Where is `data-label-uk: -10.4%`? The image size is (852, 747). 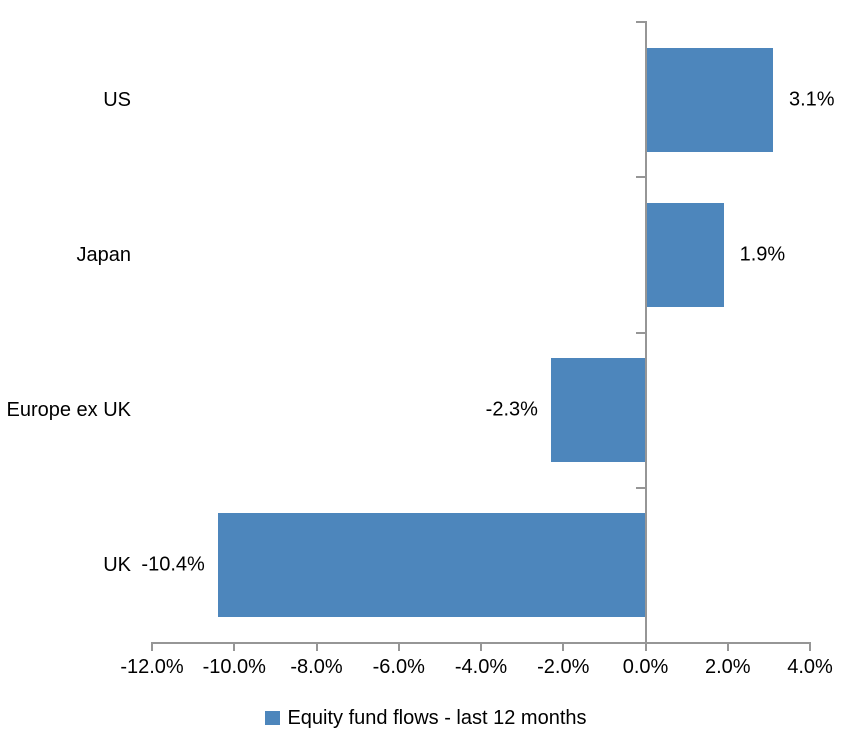
data-label-uk: -10.4% is located at coordinates (173, 564).